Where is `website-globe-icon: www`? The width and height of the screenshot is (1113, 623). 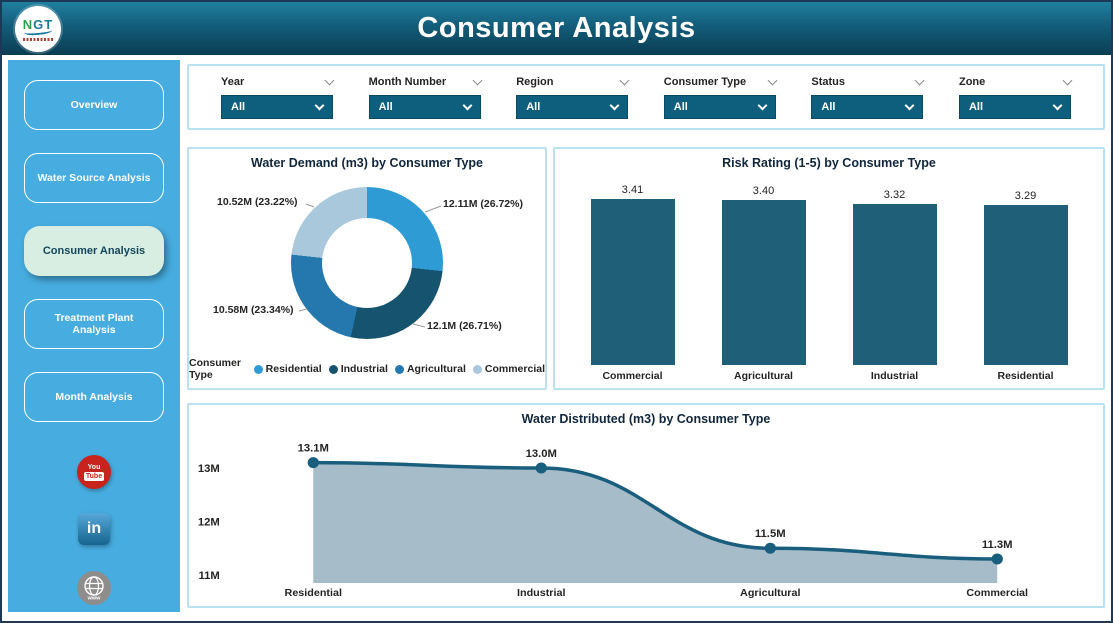
website-globe-icon: www is located at coordinates (94, 588).